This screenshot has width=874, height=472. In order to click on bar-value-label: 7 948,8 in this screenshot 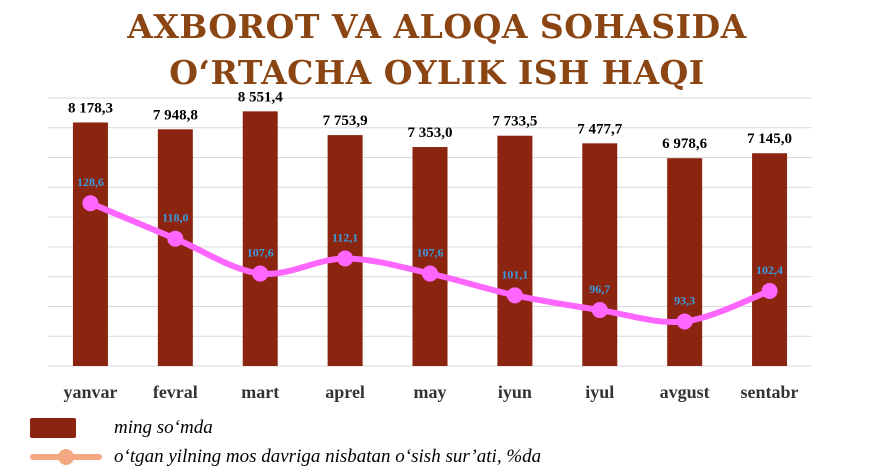, I will do `click(175, 115)`.